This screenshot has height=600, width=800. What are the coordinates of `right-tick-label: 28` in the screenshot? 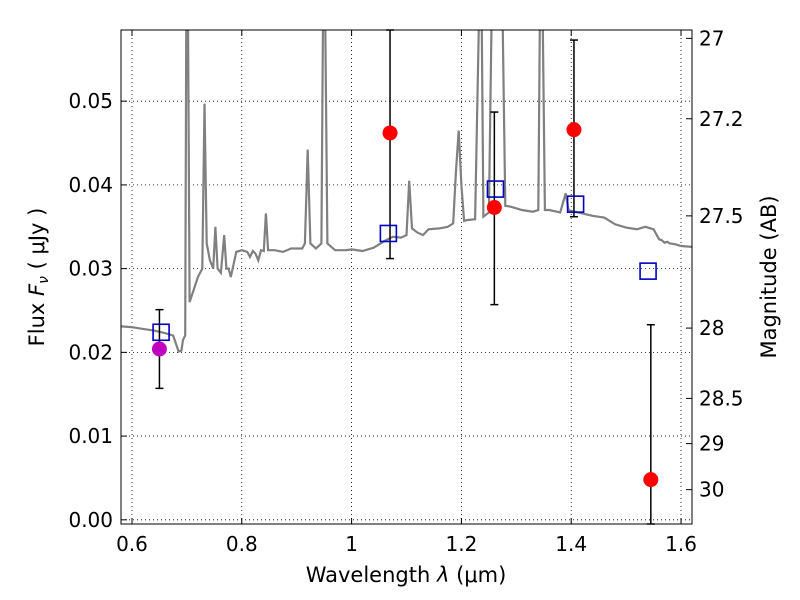 It's located at (711, 328).